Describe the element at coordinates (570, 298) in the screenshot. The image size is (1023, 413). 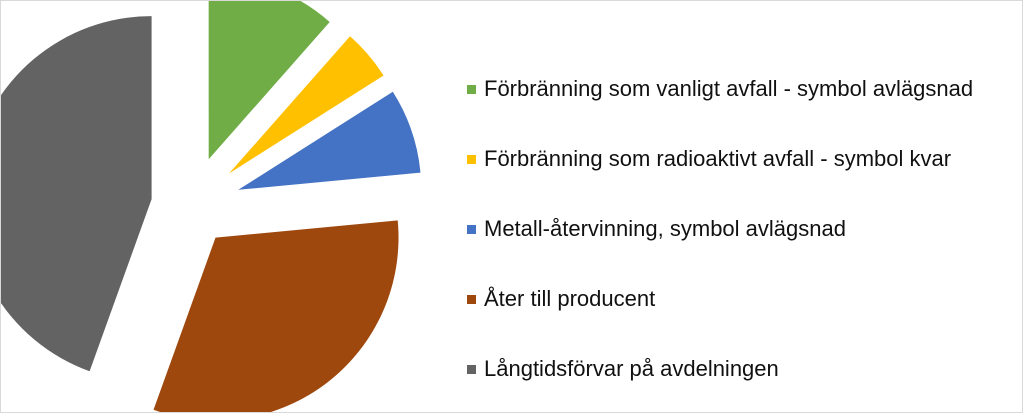
I see `legend-label: Åter till producent` at that location.